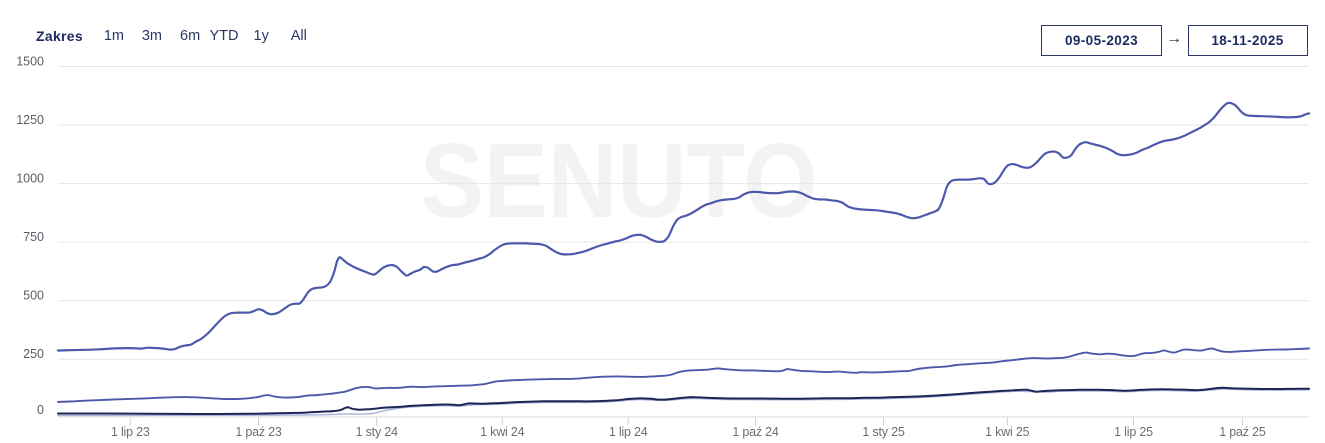  I want to click on svg-text: 1 lip 25, so click(1133, 432).